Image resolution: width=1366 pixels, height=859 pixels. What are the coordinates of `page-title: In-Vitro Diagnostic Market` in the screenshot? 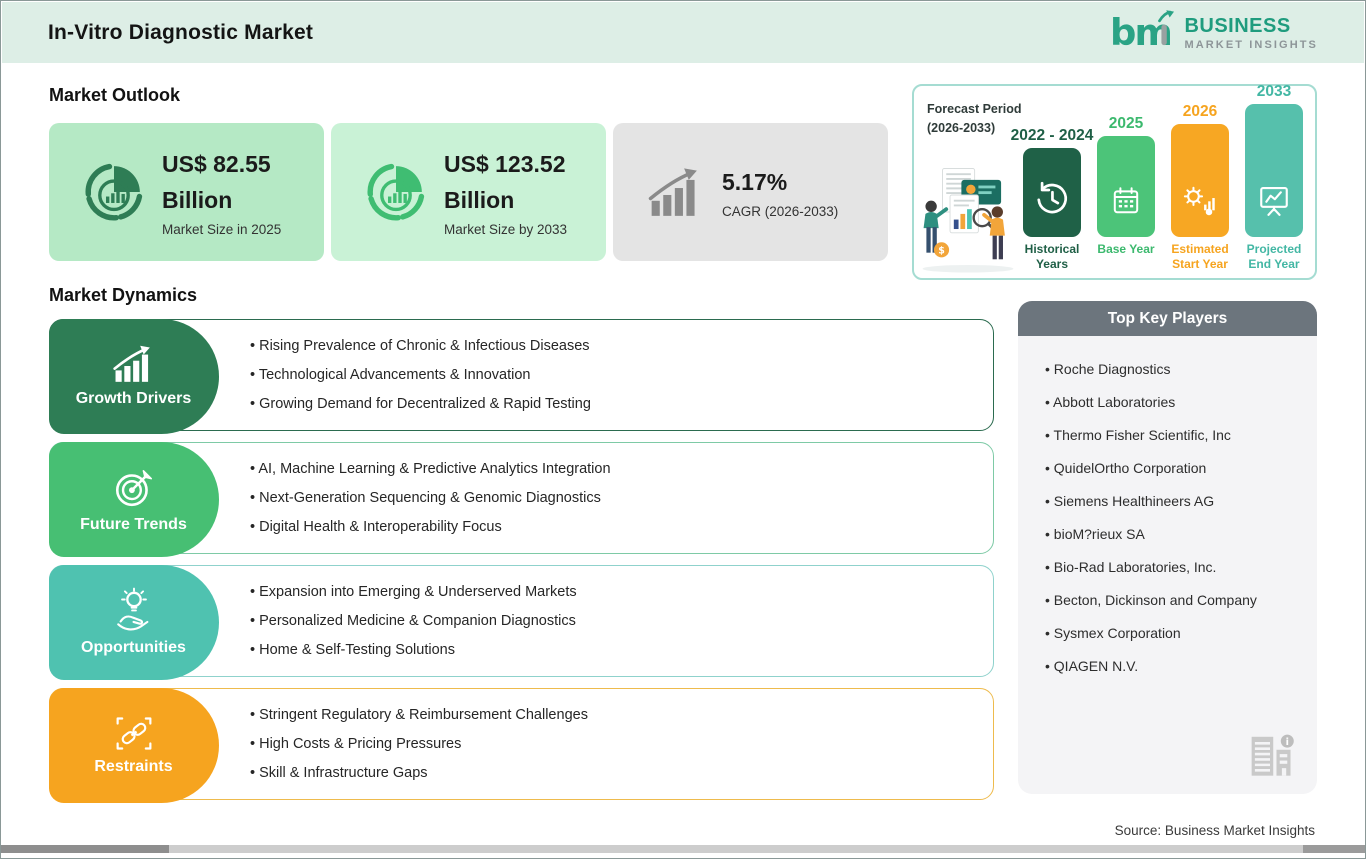 It's located at (181, 32).